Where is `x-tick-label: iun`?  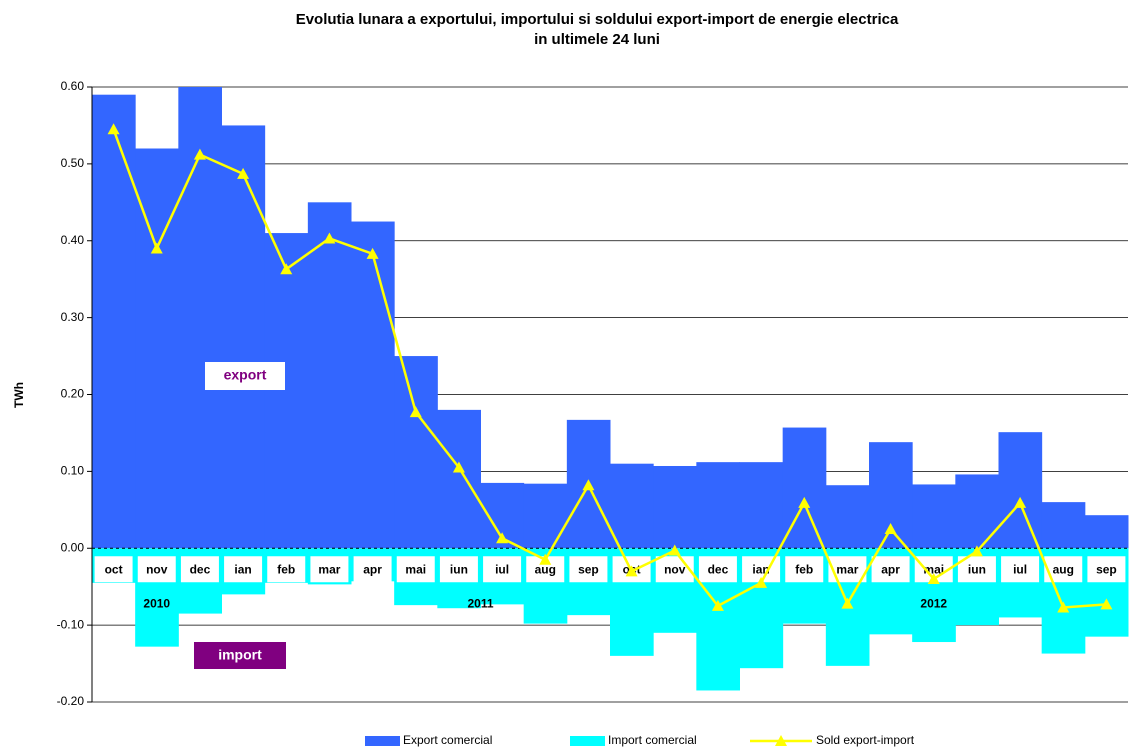
x-tick-label: iun is located at coordinates (459, 569).